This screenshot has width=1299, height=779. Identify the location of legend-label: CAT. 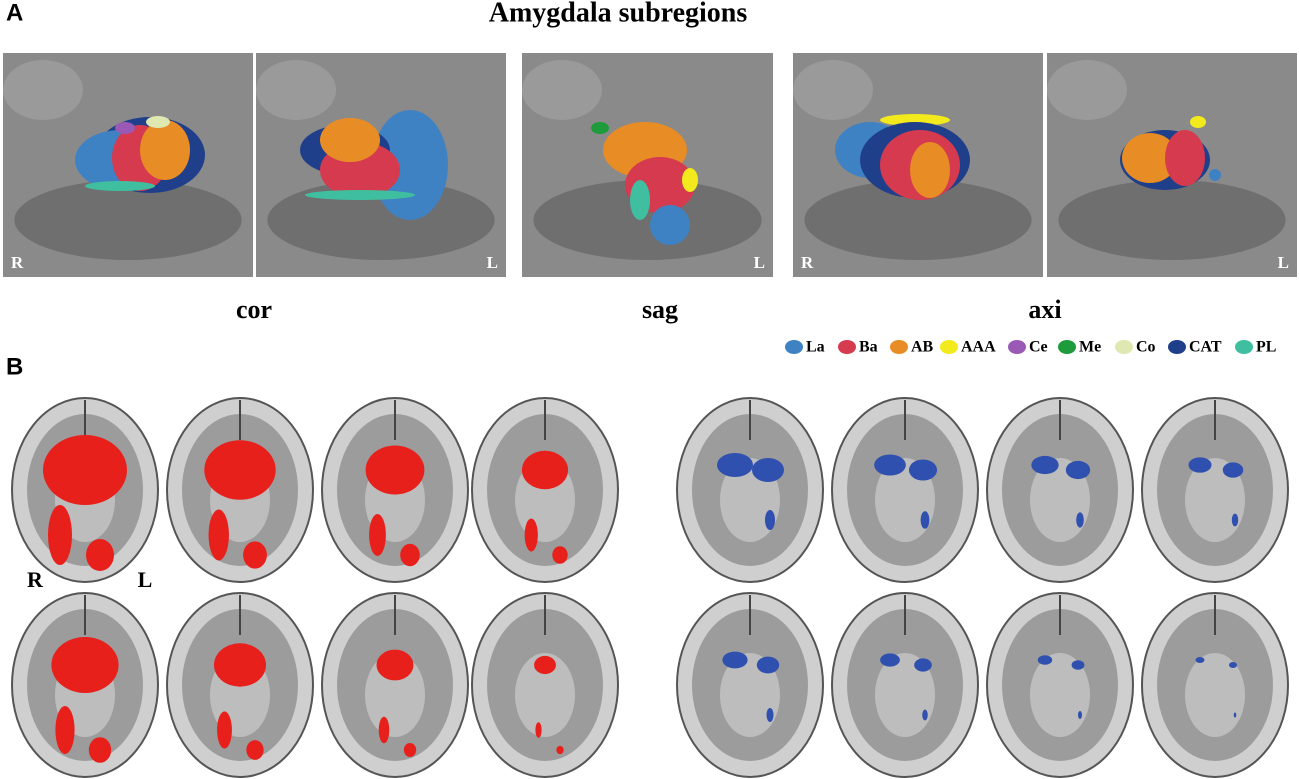
(1205, 347).